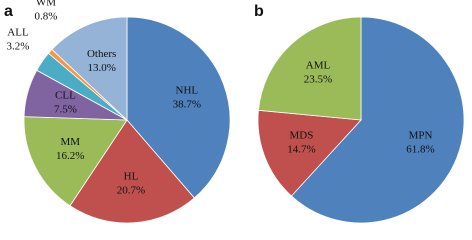 The image size is (472, 240). What do you see at coordinates (65, 110) in the screenshot?
I see `slice-value-label: 7.5%` at bounding box center [65, 110].